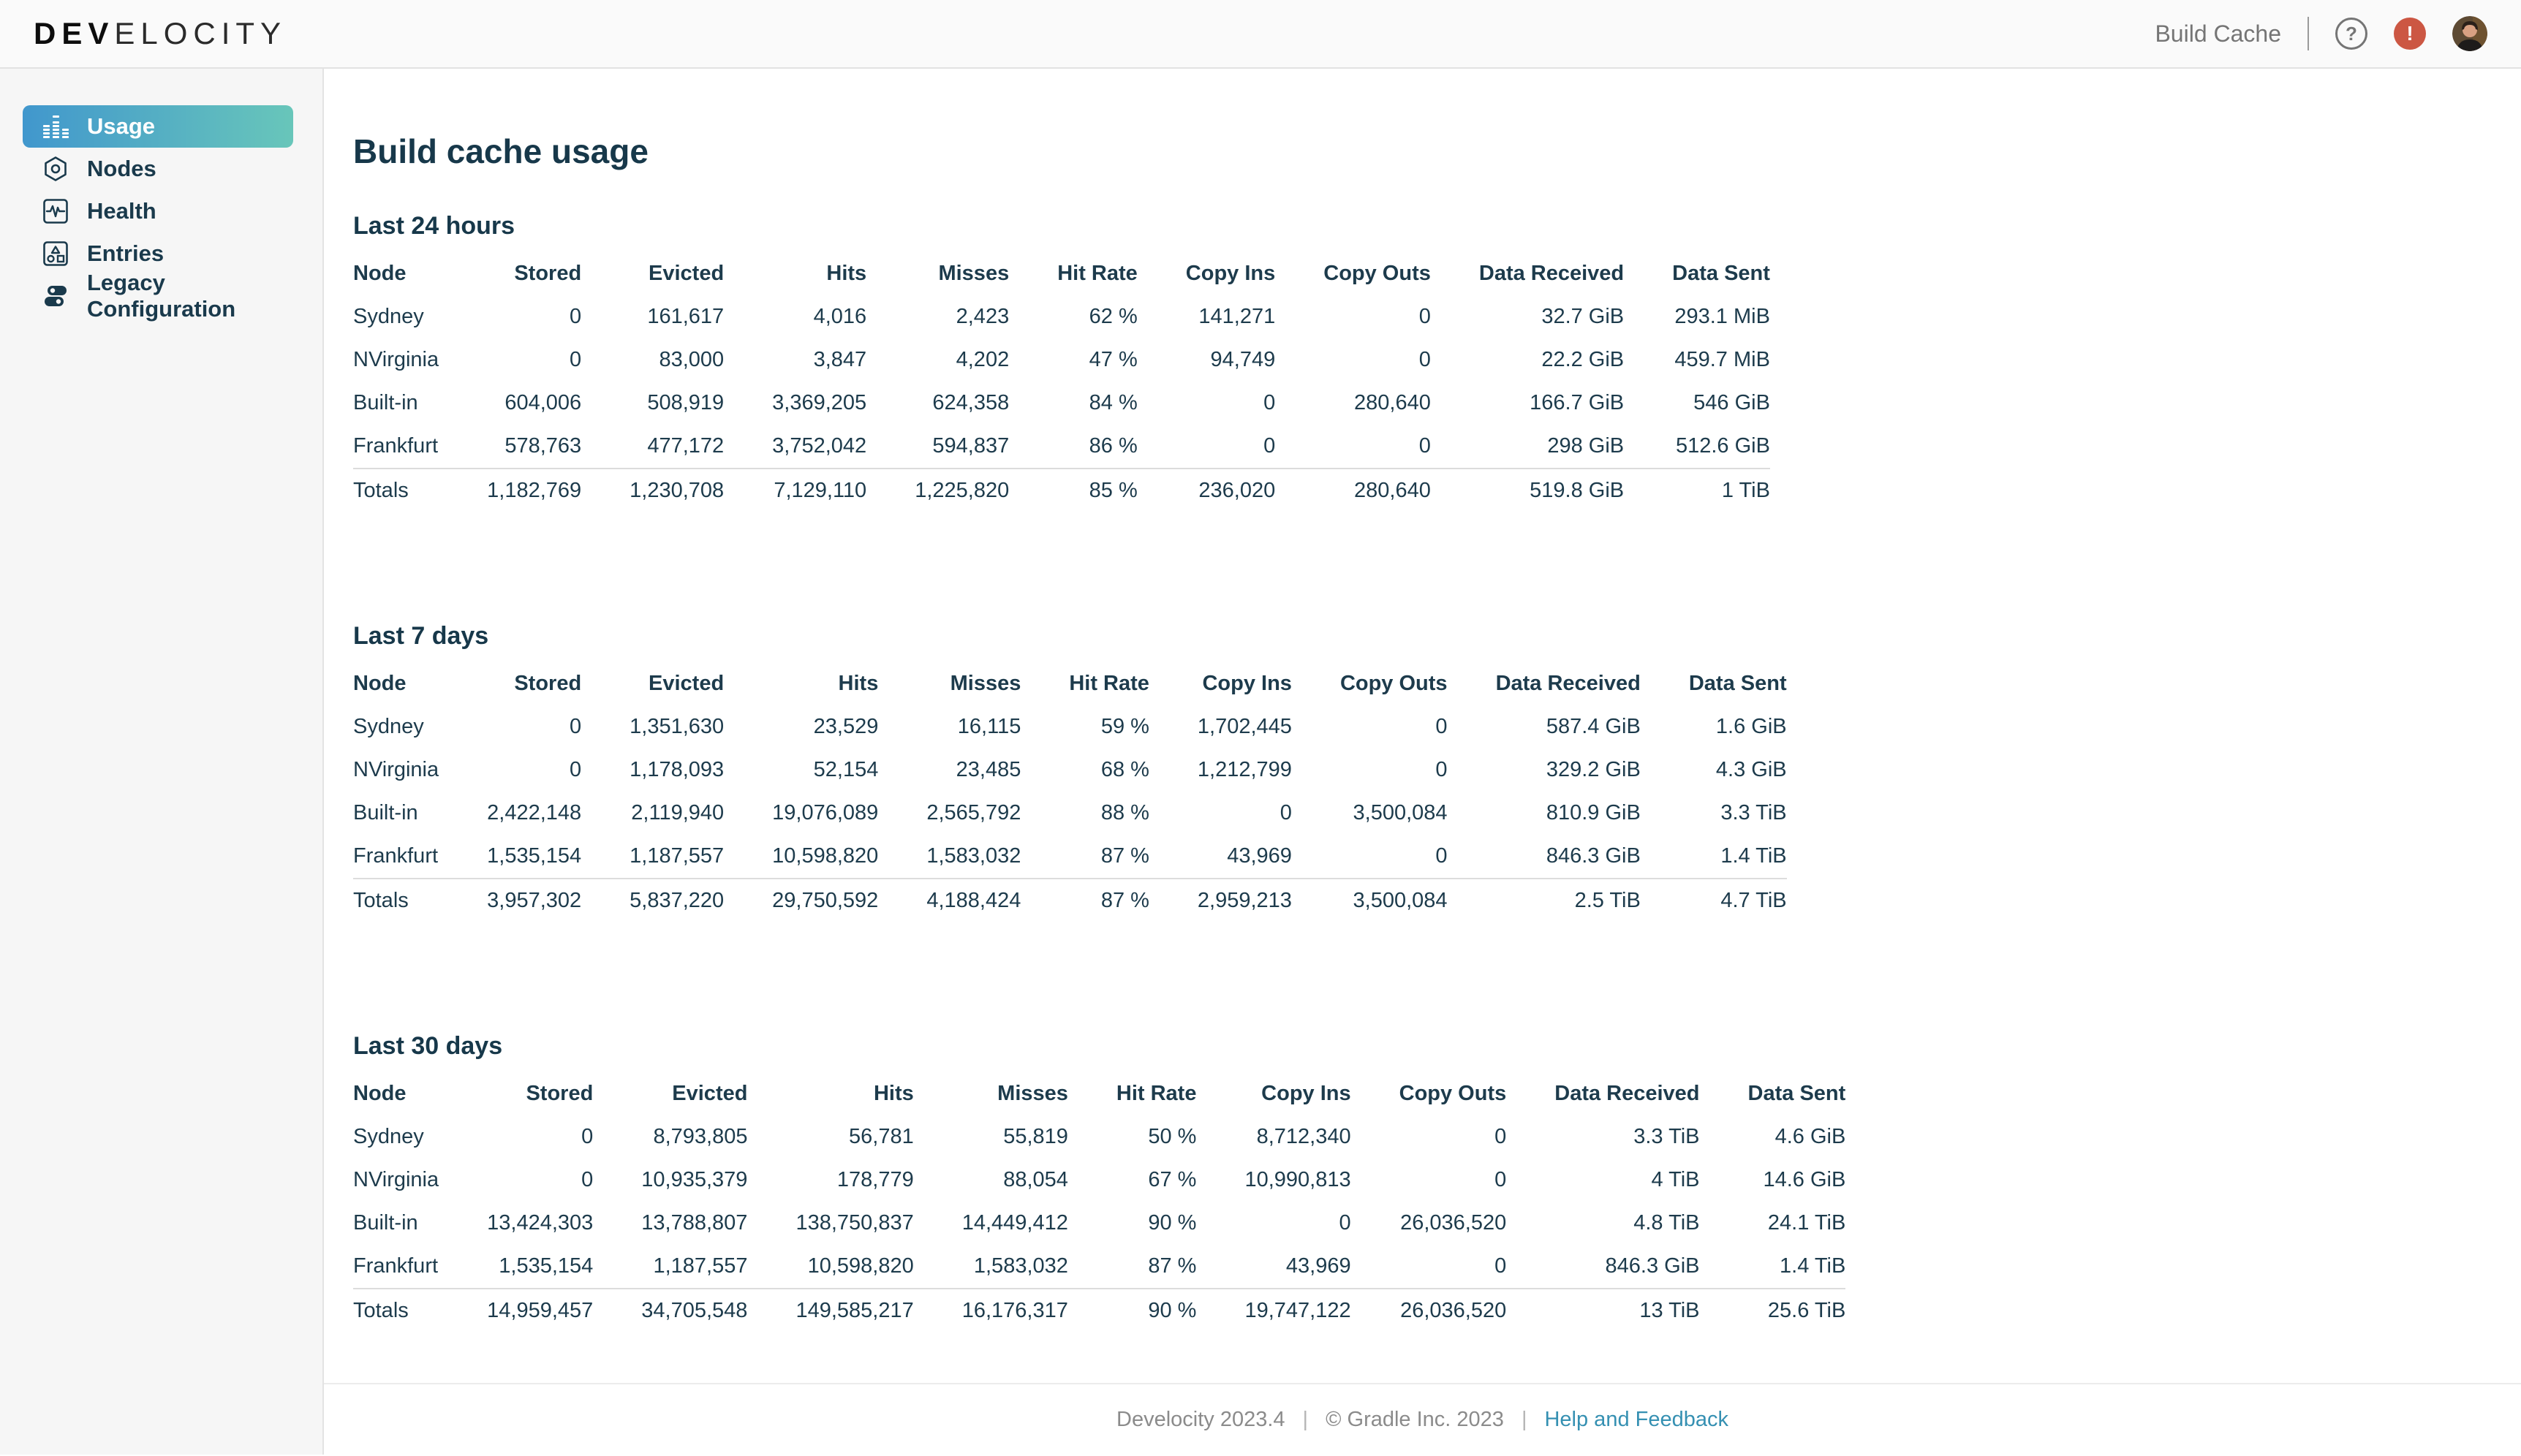  Describe the element at coordinates (2410, 34) in the screenshot. I see `alert-icon: !` at that location.